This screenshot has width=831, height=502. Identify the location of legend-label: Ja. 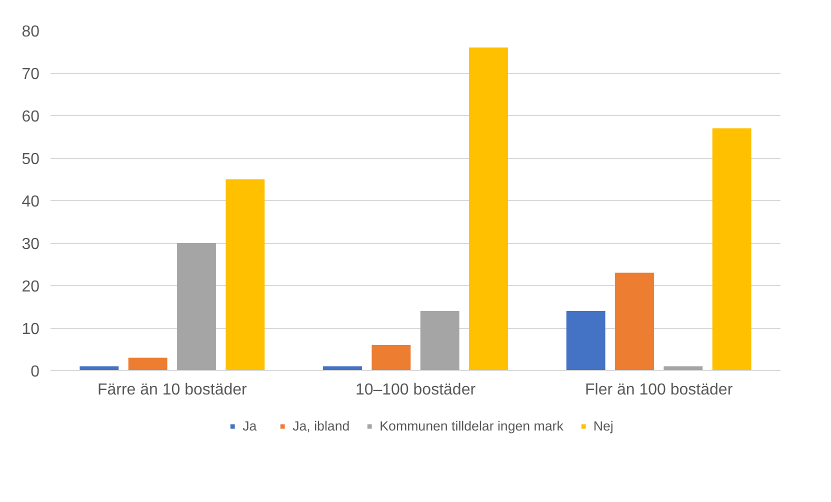
(250, 426).